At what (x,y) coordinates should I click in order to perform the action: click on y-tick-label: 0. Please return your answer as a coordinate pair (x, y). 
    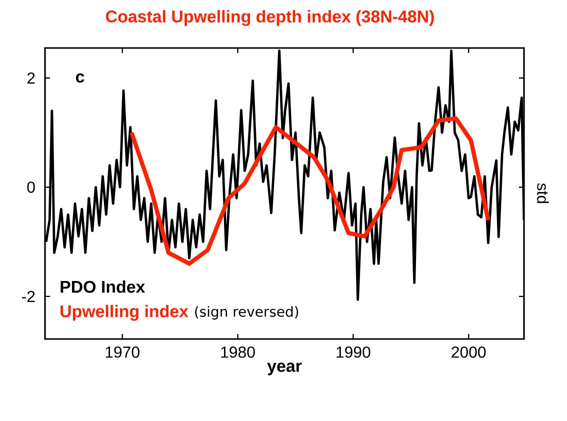
    Looking at the image, I should click on (31, 187).